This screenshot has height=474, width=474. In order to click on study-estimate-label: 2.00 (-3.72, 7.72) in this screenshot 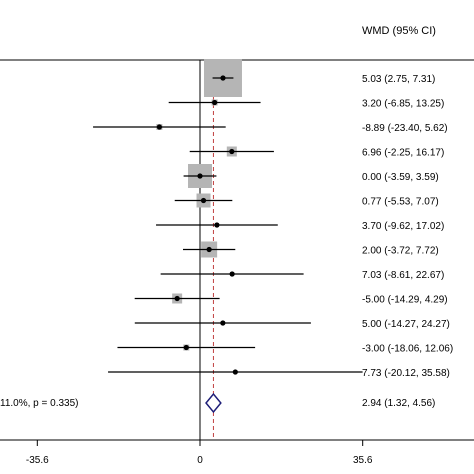, I will do `click(400, 251)`.